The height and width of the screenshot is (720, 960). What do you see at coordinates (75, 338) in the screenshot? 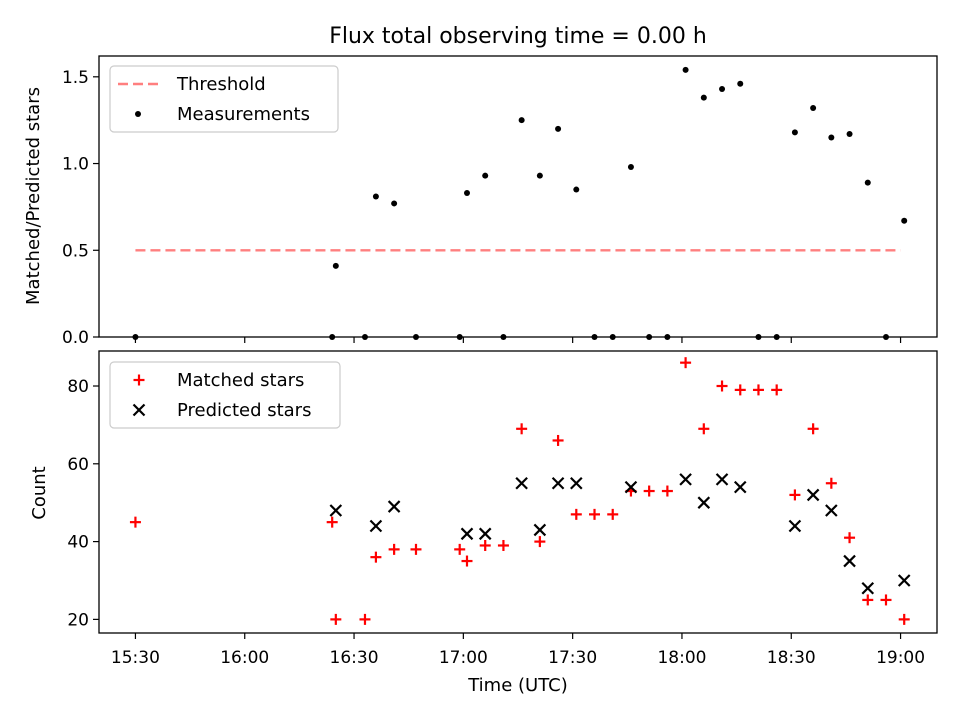
I see `top-y-tick-label-0: 0.0` at bounding box center [75, 338].